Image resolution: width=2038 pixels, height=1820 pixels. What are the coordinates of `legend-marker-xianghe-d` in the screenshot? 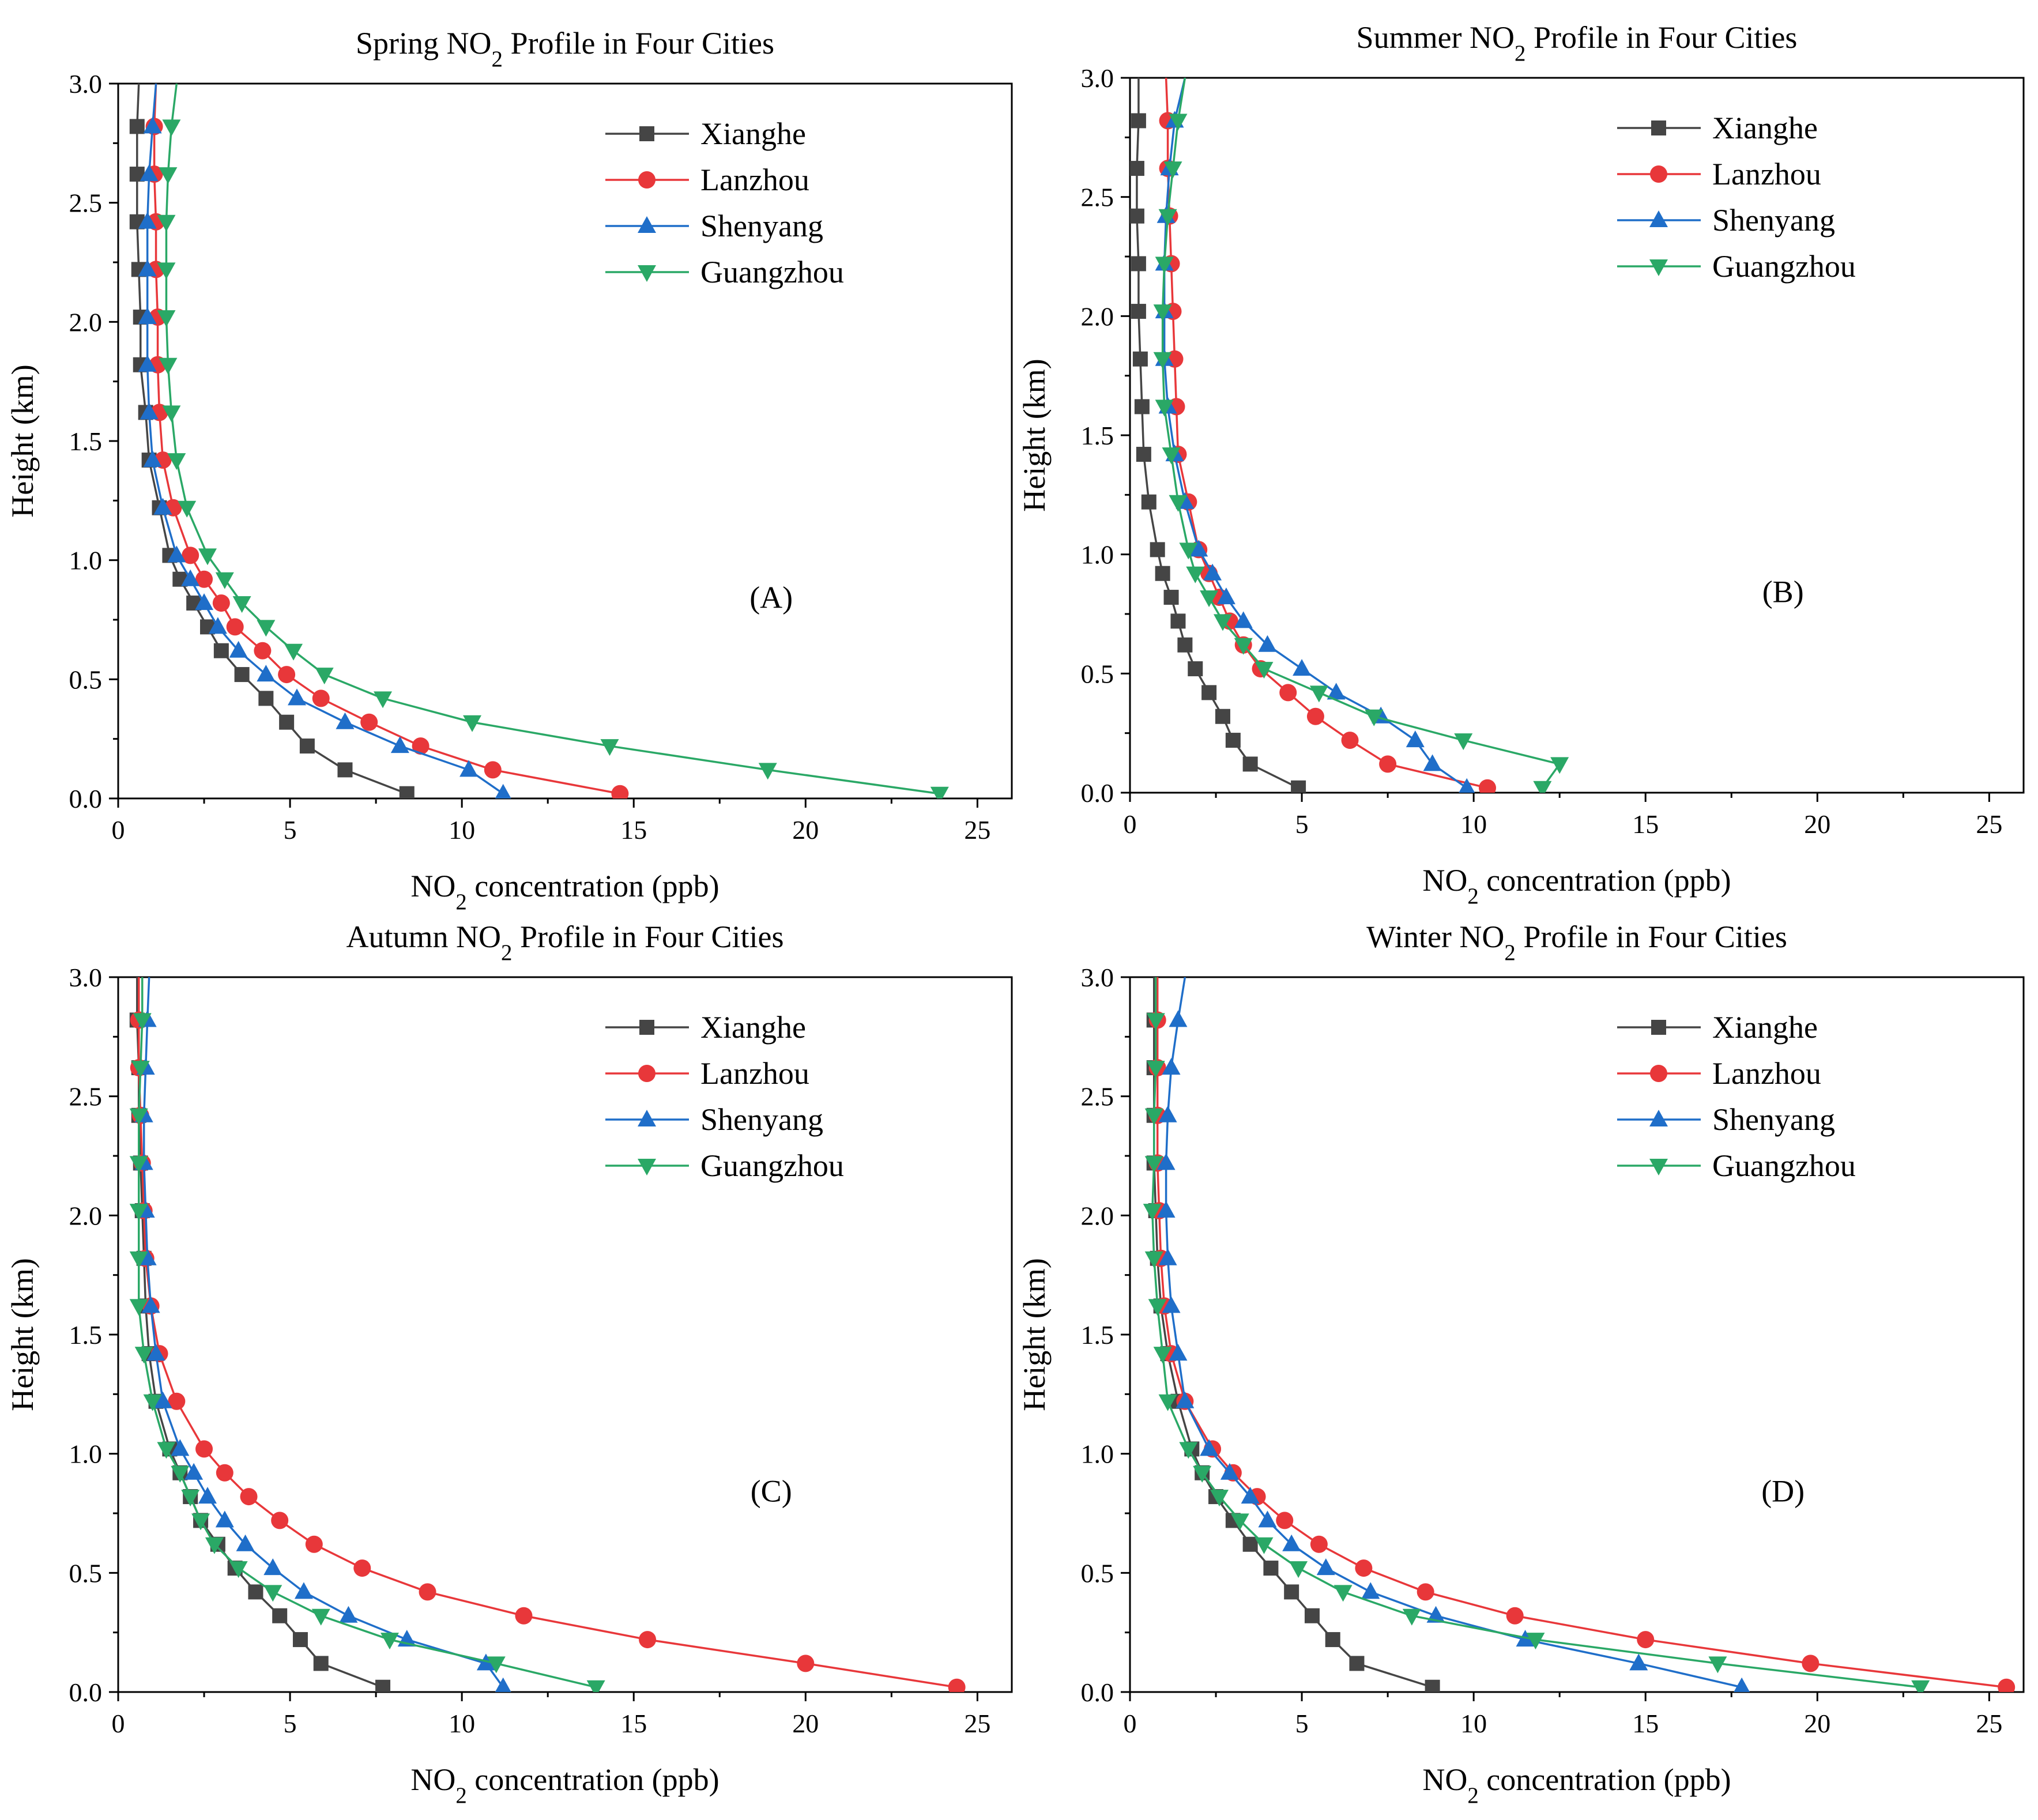 It's located at (1659, 1028).